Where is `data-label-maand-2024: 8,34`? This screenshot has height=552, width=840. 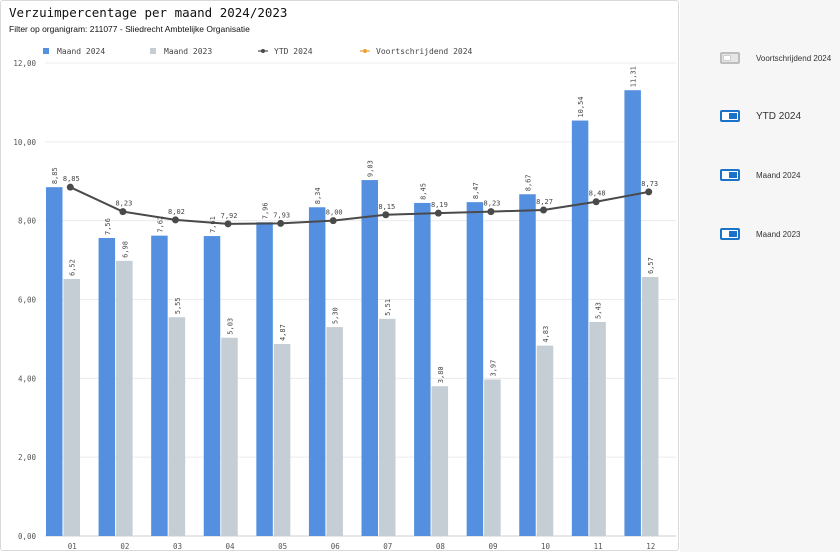 data-label-maand-2024: 8,34 is located at coordinates (318, 195).